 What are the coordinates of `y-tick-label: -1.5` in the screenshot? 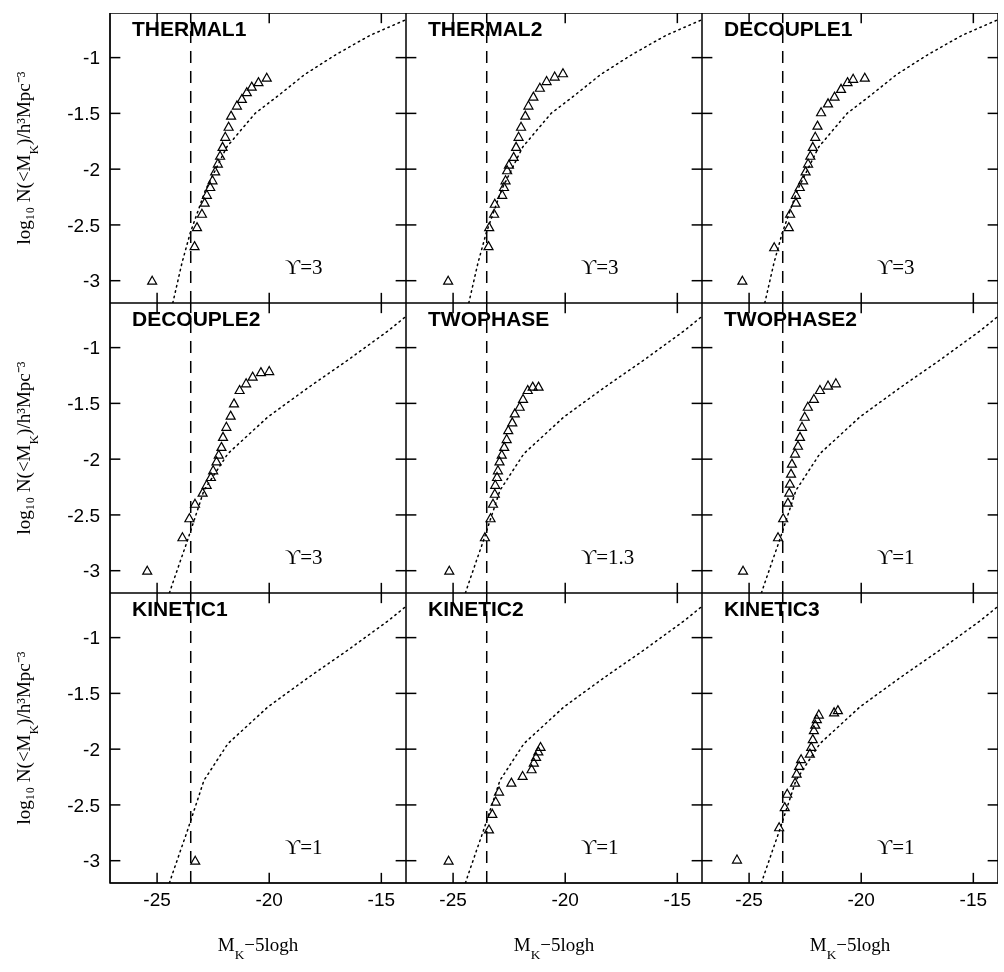 It's located at (83, 114).